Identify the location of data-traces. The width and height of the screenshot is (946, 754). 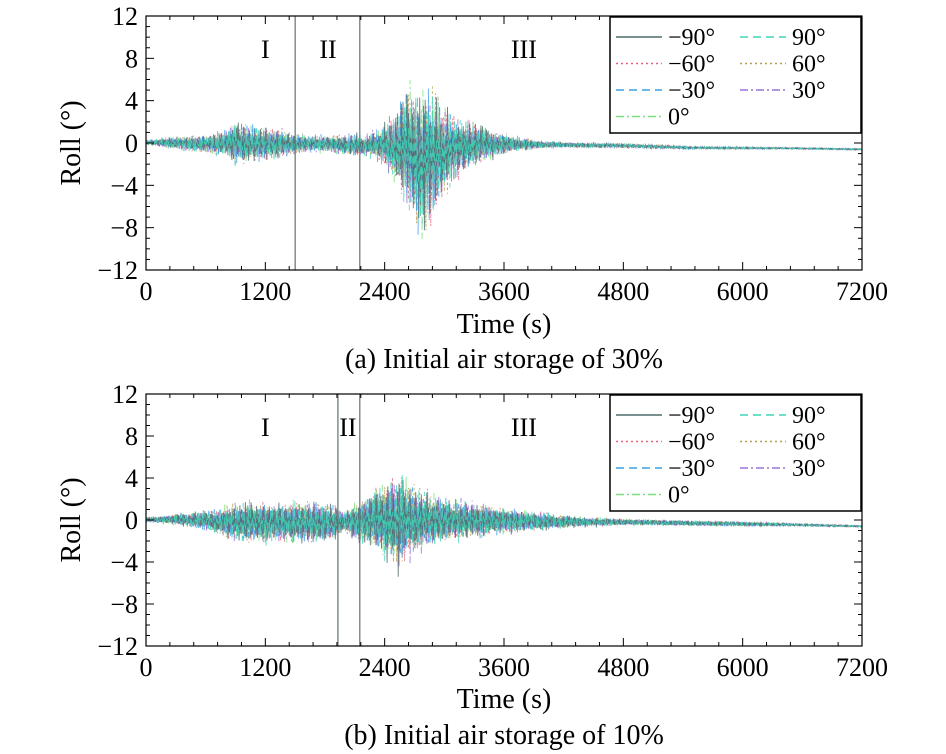
(504, 525).